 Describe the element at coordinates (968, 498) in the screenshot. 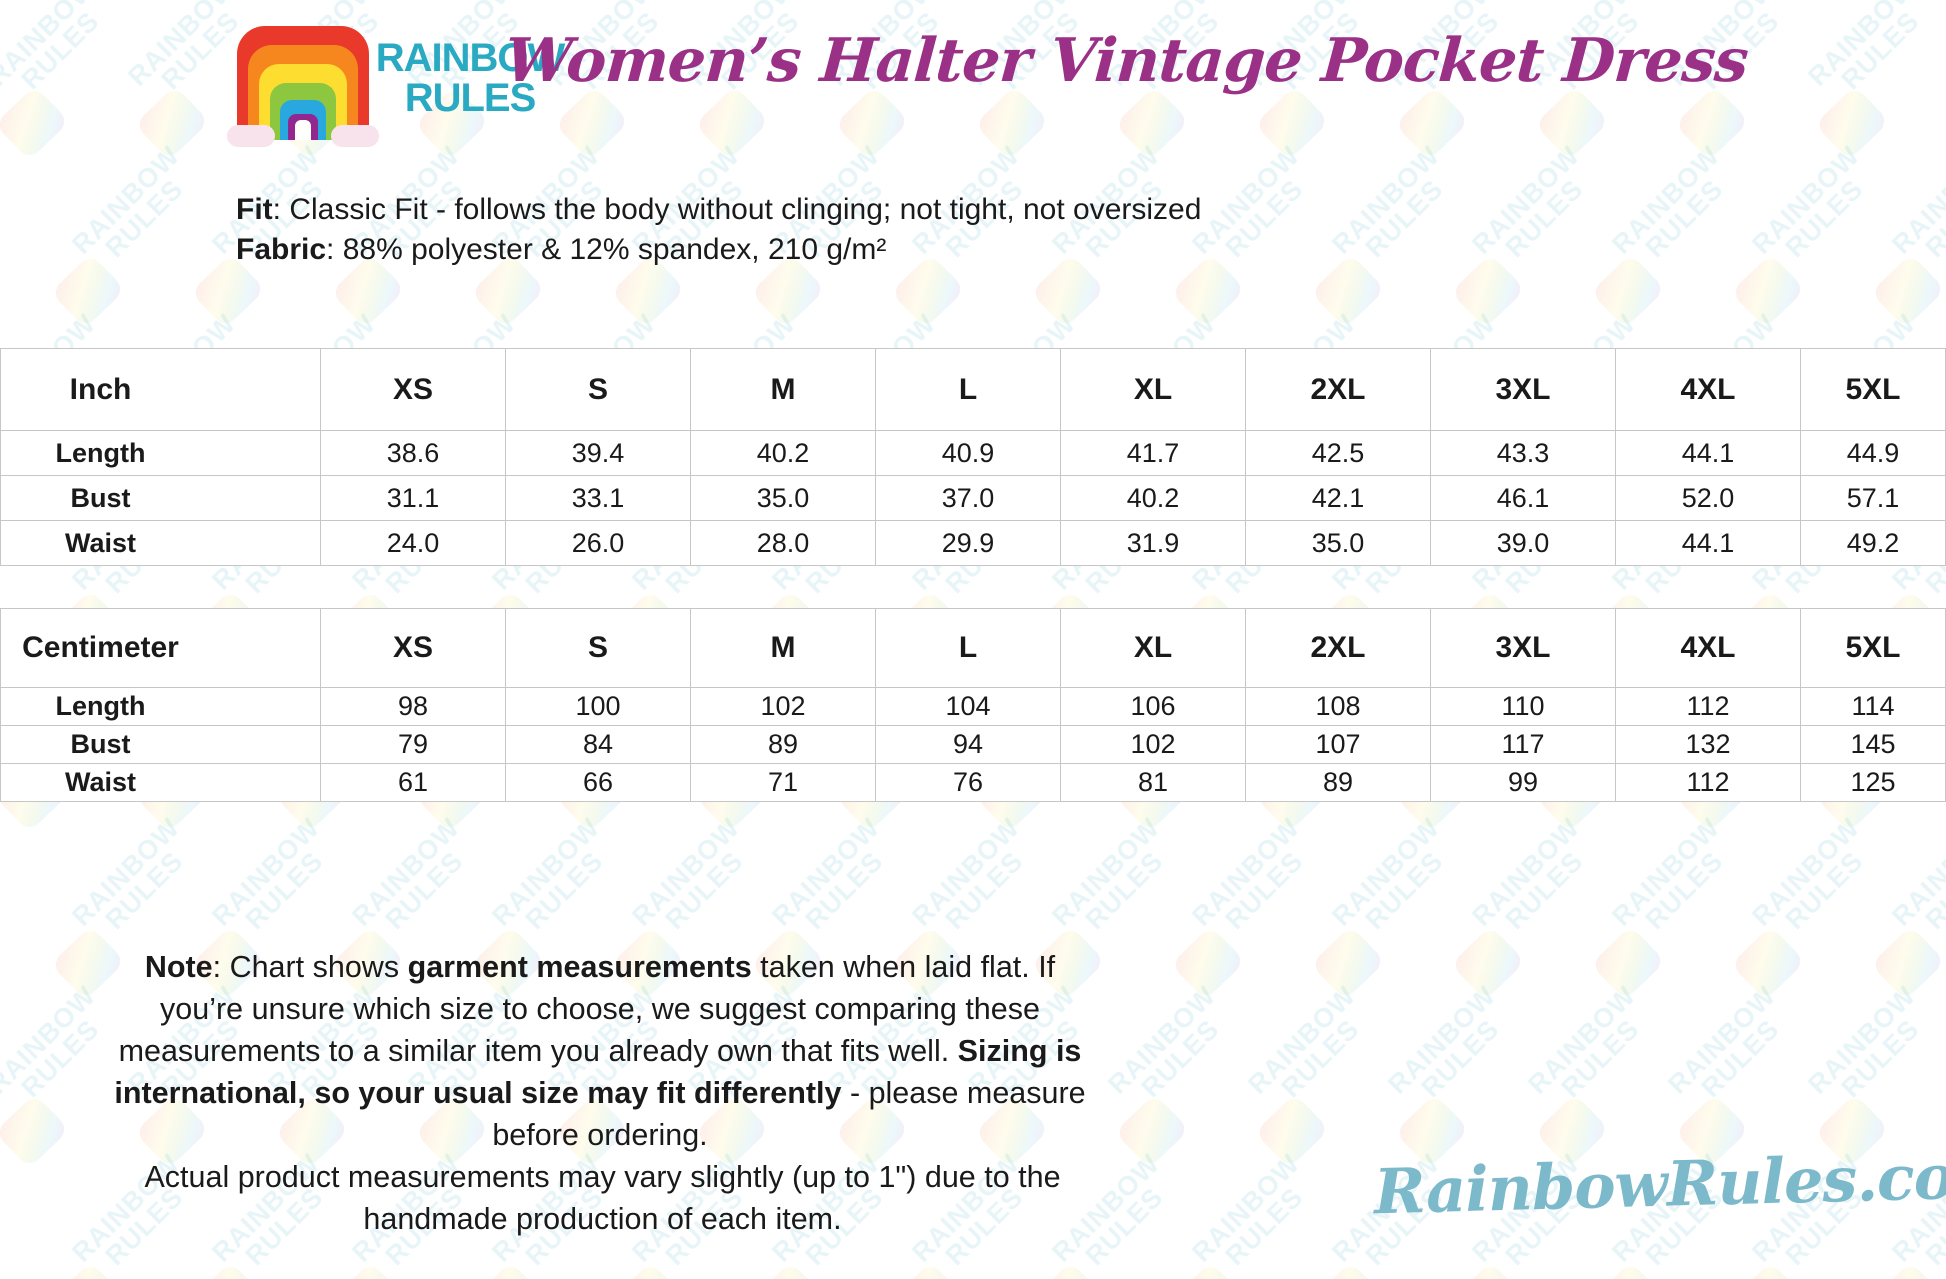

I see `measurement-value: 37.0` at that location.